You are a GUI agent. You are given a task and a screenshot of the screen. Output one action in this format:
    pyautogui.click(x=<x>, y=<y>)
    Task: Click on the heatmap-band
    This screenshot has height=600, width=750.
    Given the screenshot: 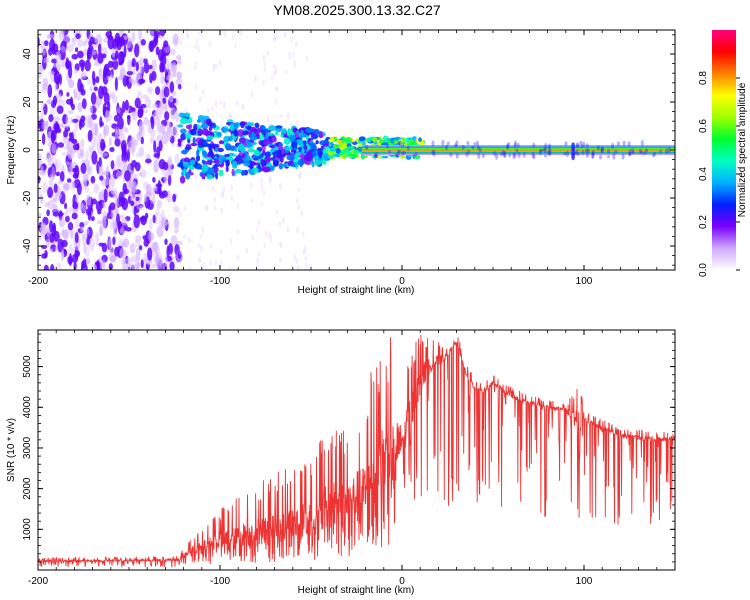 What is the action you would take?
    pyautogui.click(x=518, y=150)
    